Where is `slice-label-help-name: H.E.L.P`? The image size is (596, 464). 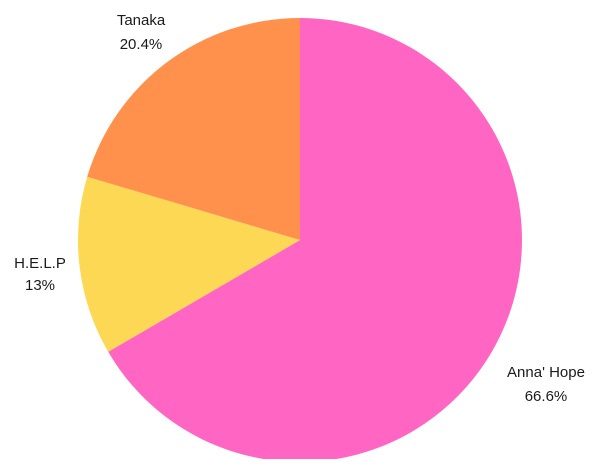
slice-label-help-name: H.E.L.P is located at coordinates (40, 263).